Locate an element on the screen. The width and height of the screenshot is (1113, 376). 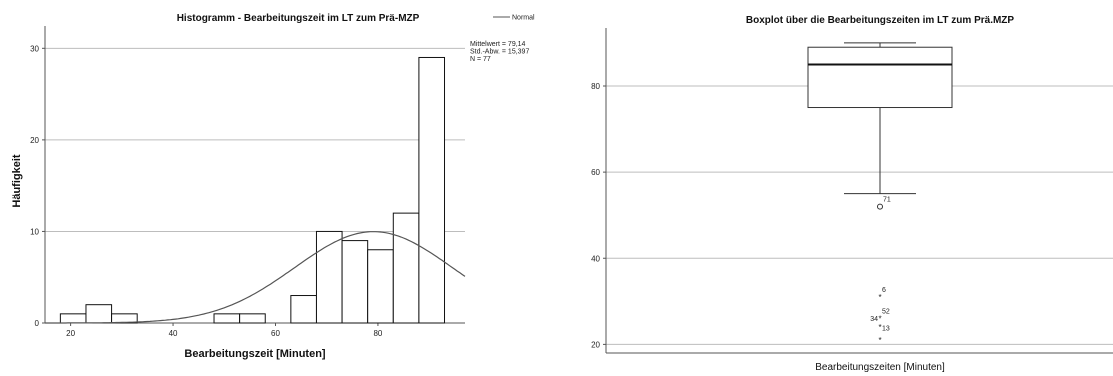
histogram-y-tick-label: 20 is located at coordinates (34, 140).